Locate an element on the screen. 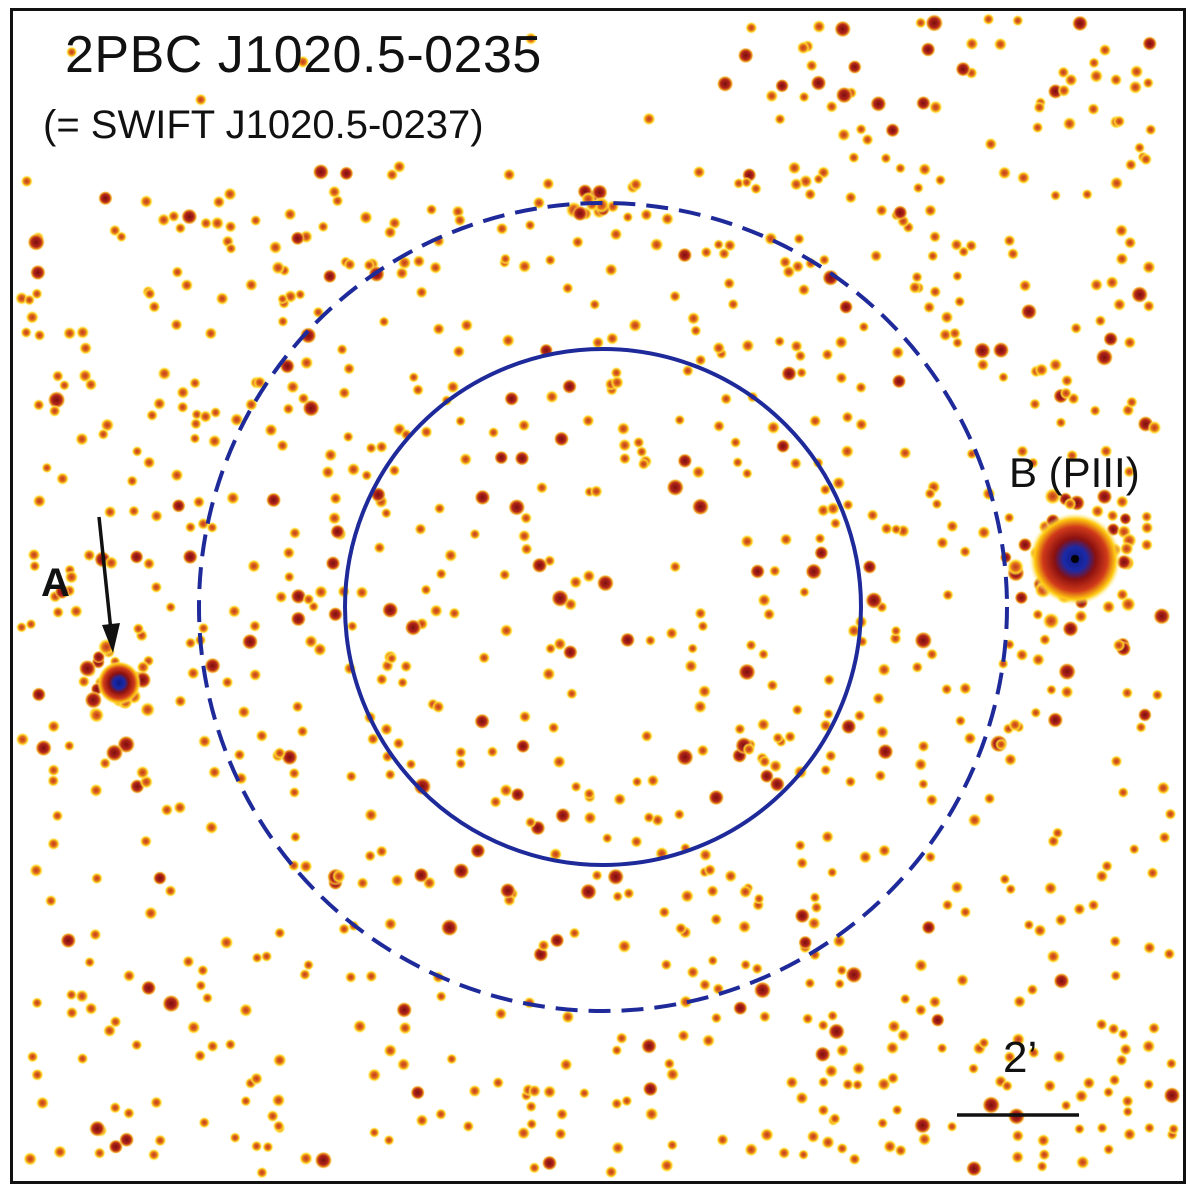  scale-bar-label: 2’ is located at coordinates (1020, 1057).